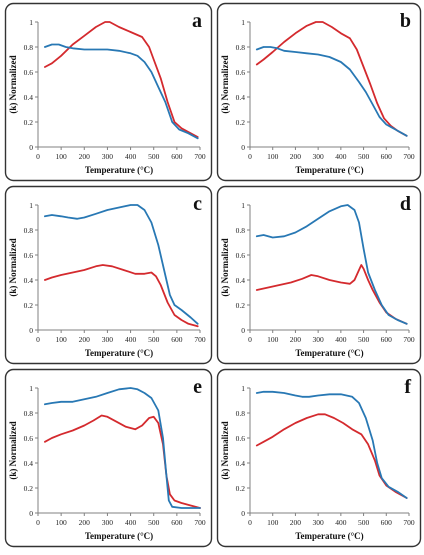 Image resolution: width=424 pixels, height=555 pixels. I want to click on panel-label: e, so click(197, 387).